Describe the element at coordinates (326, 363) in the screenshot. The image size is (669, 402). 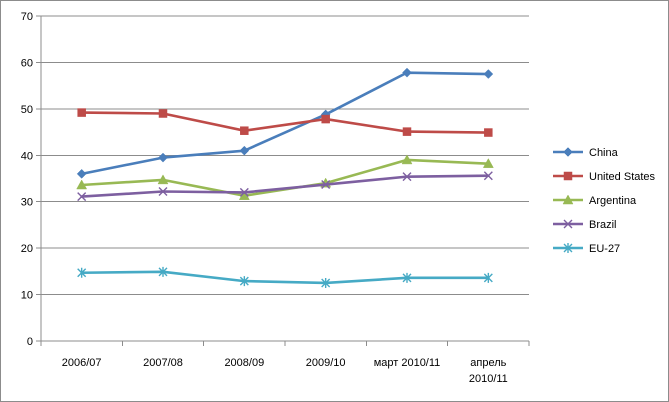
I see `x-tick-label: 2009/10` at that location.